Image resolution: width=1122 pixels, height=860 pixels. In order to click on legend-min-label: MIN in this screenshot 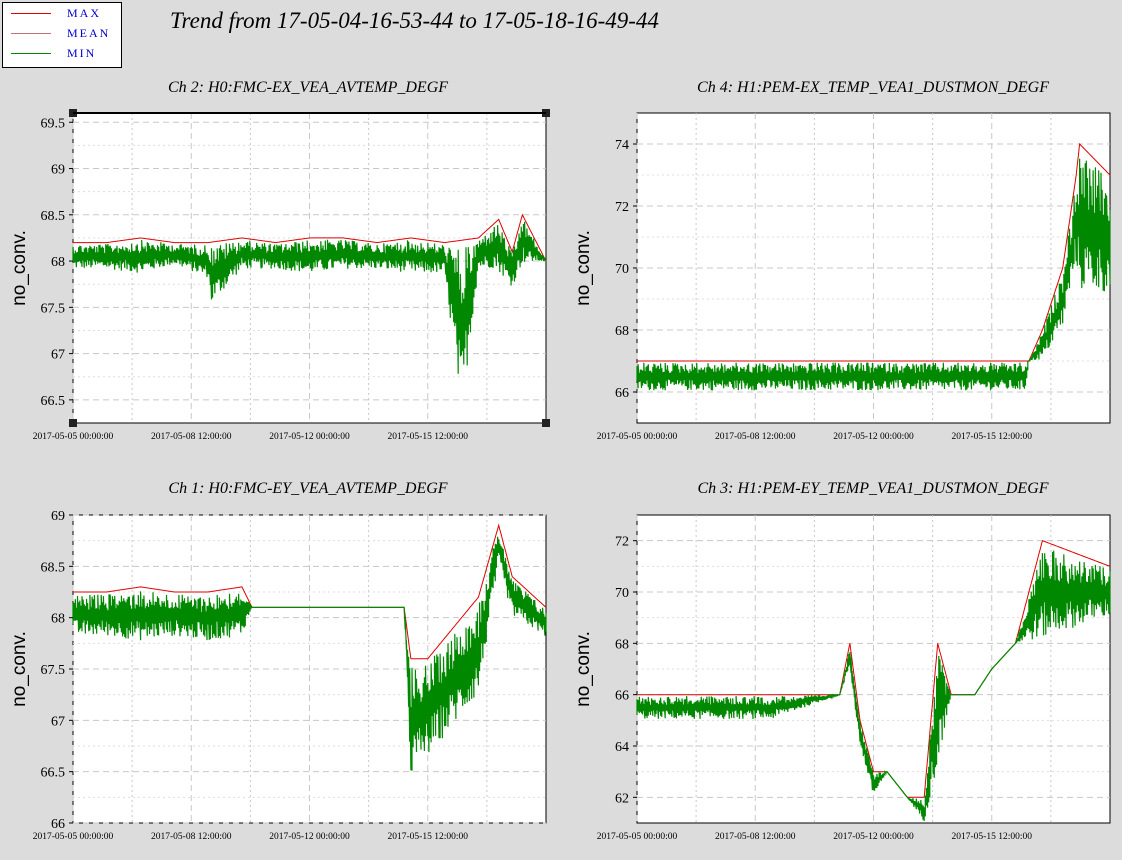, I will do `click(82, 53)`.